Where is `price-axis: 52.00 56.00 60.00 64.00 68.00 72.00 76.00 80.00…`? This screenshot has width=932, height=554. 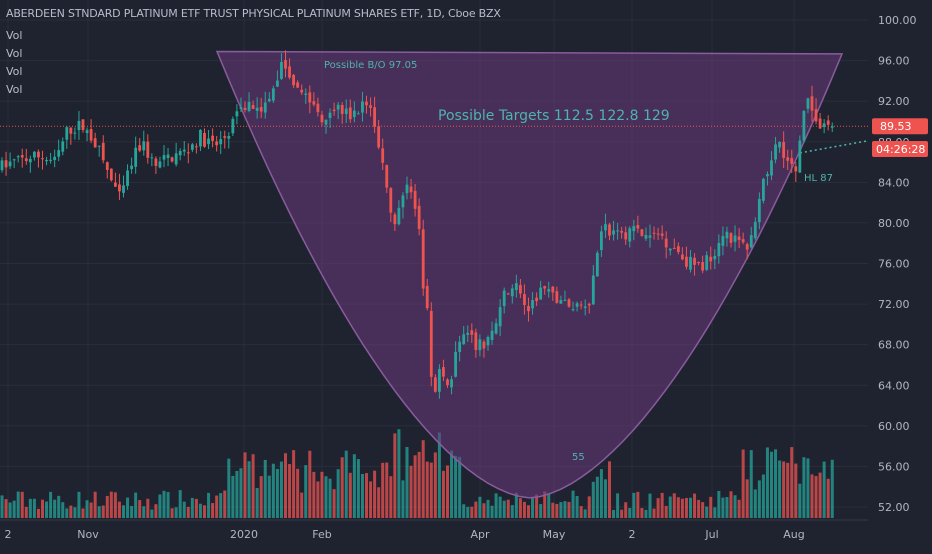
price-axis: 52.00 56.00 60.00 64.00 68.00 72.00 76.00 80.00… is located at coordinates (897, 264).